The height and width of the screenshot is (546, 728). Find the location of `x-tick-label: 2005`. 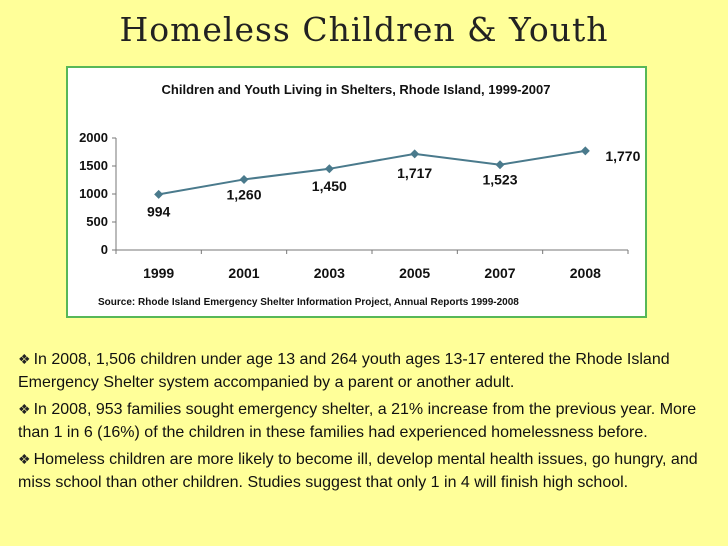

x-tick-label: 2005 is located at coordinates (414, 273).